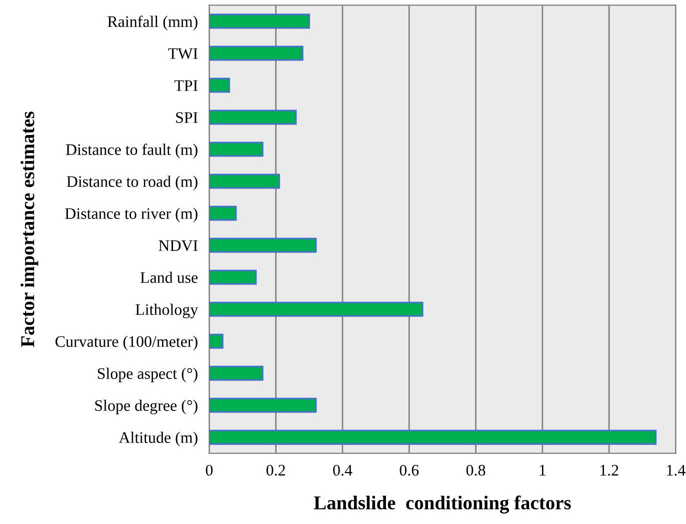 Image resolution: width=686 pixels, height=524 pixels. Describe the element at coordinates (183, 54) in the screenshot. I see `y-tick-label: TWI` at that location.